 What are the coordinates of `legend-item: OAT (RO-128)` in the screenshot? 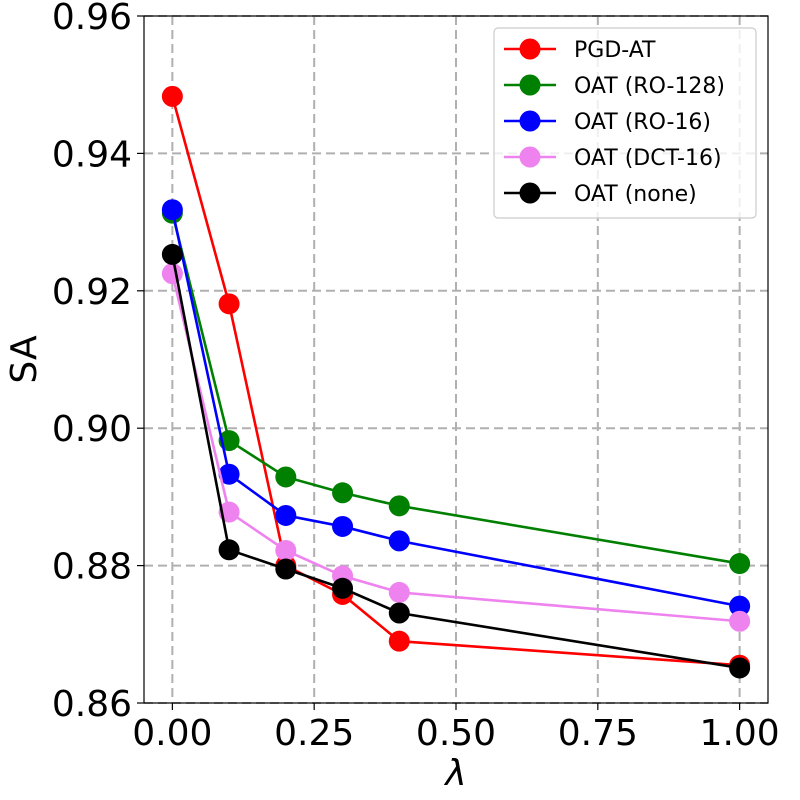 It's located at (614, 86).